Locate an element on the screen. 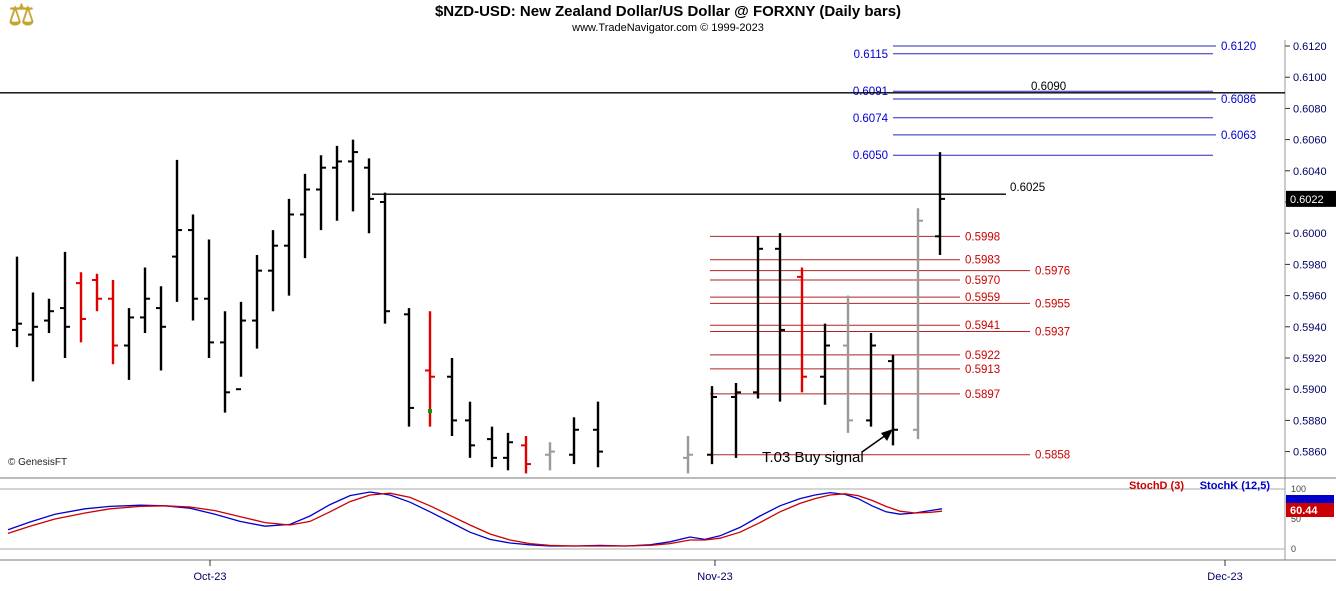  signal-dot is located at coordinates (430, 411).